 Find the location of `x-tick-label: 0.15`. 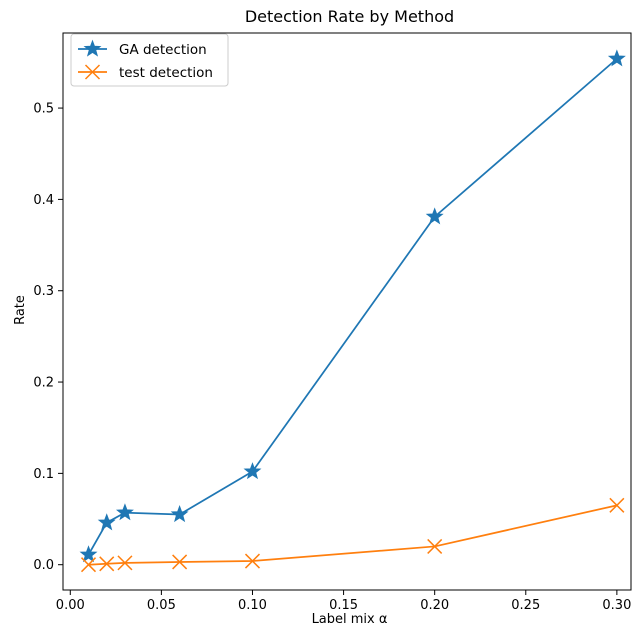

x-tick-label: 0.15 is located at coordinates (343, 605).